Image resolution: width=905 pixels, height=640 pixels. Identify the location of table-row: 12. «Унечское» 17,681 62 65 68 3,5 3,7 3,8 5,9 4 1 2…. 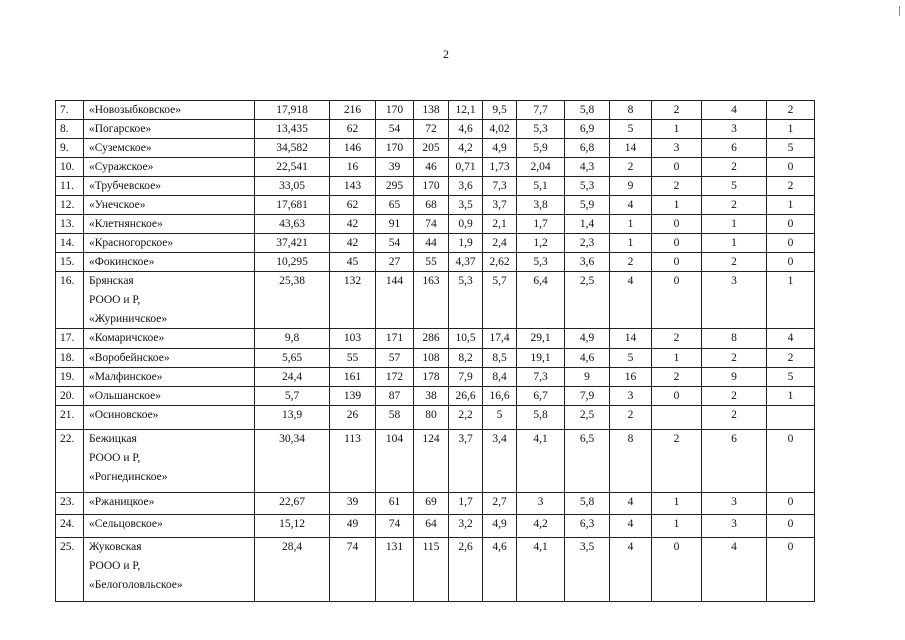
(435, 205).